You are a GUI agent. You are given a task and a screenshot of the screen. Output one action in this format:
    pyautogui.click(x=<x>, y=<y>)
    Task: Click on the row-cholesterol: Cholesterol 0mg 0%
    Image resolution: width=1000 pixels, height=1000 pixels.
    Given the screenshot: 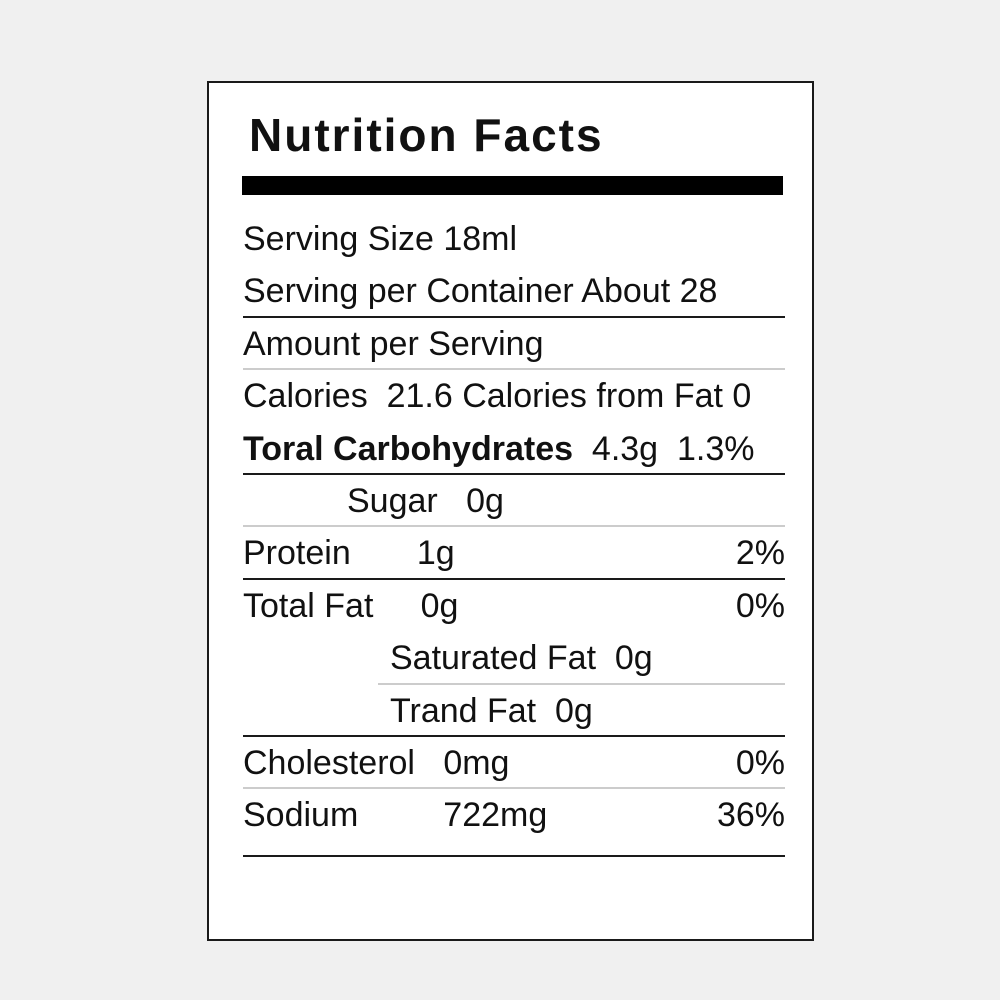 What is the action you would take?
    pyautogui.click(x=514, y=763)
    